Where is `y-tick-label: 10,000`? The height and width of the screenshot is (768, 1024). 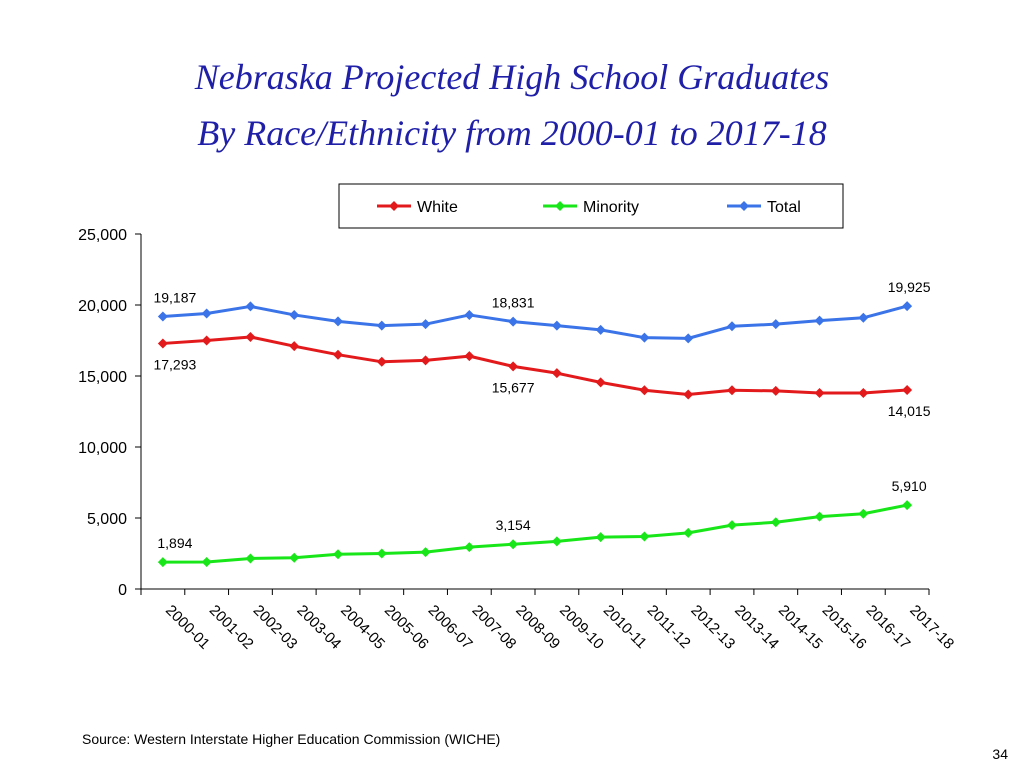 y-tick-label: 10,000 is located at coordinates (102, 448).